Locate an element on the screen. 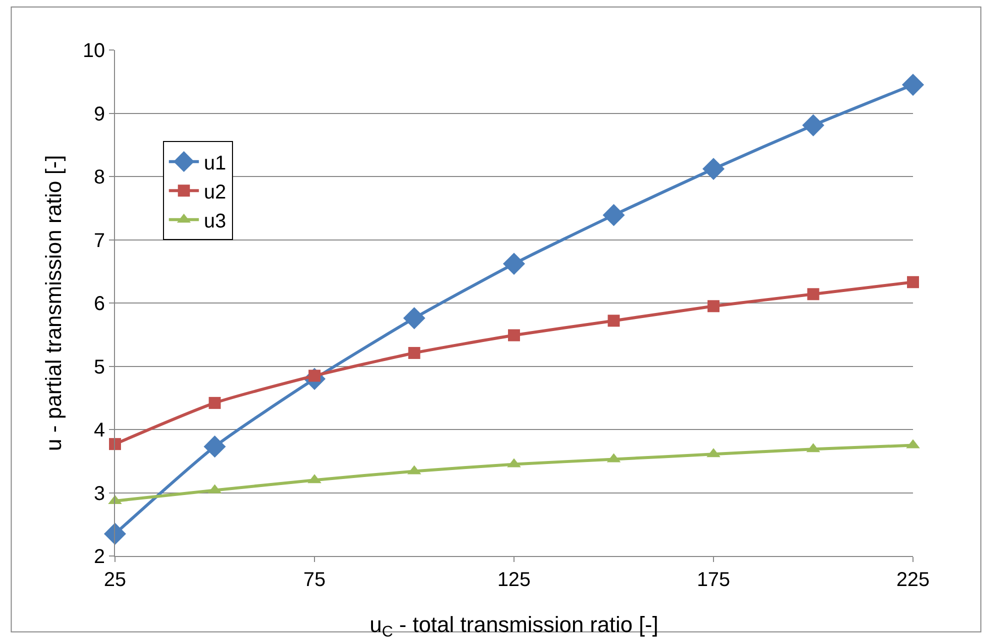 The width and height of the screenshot is (984, 644). y-tick-label: 3 is located at coordinates (99, 493).